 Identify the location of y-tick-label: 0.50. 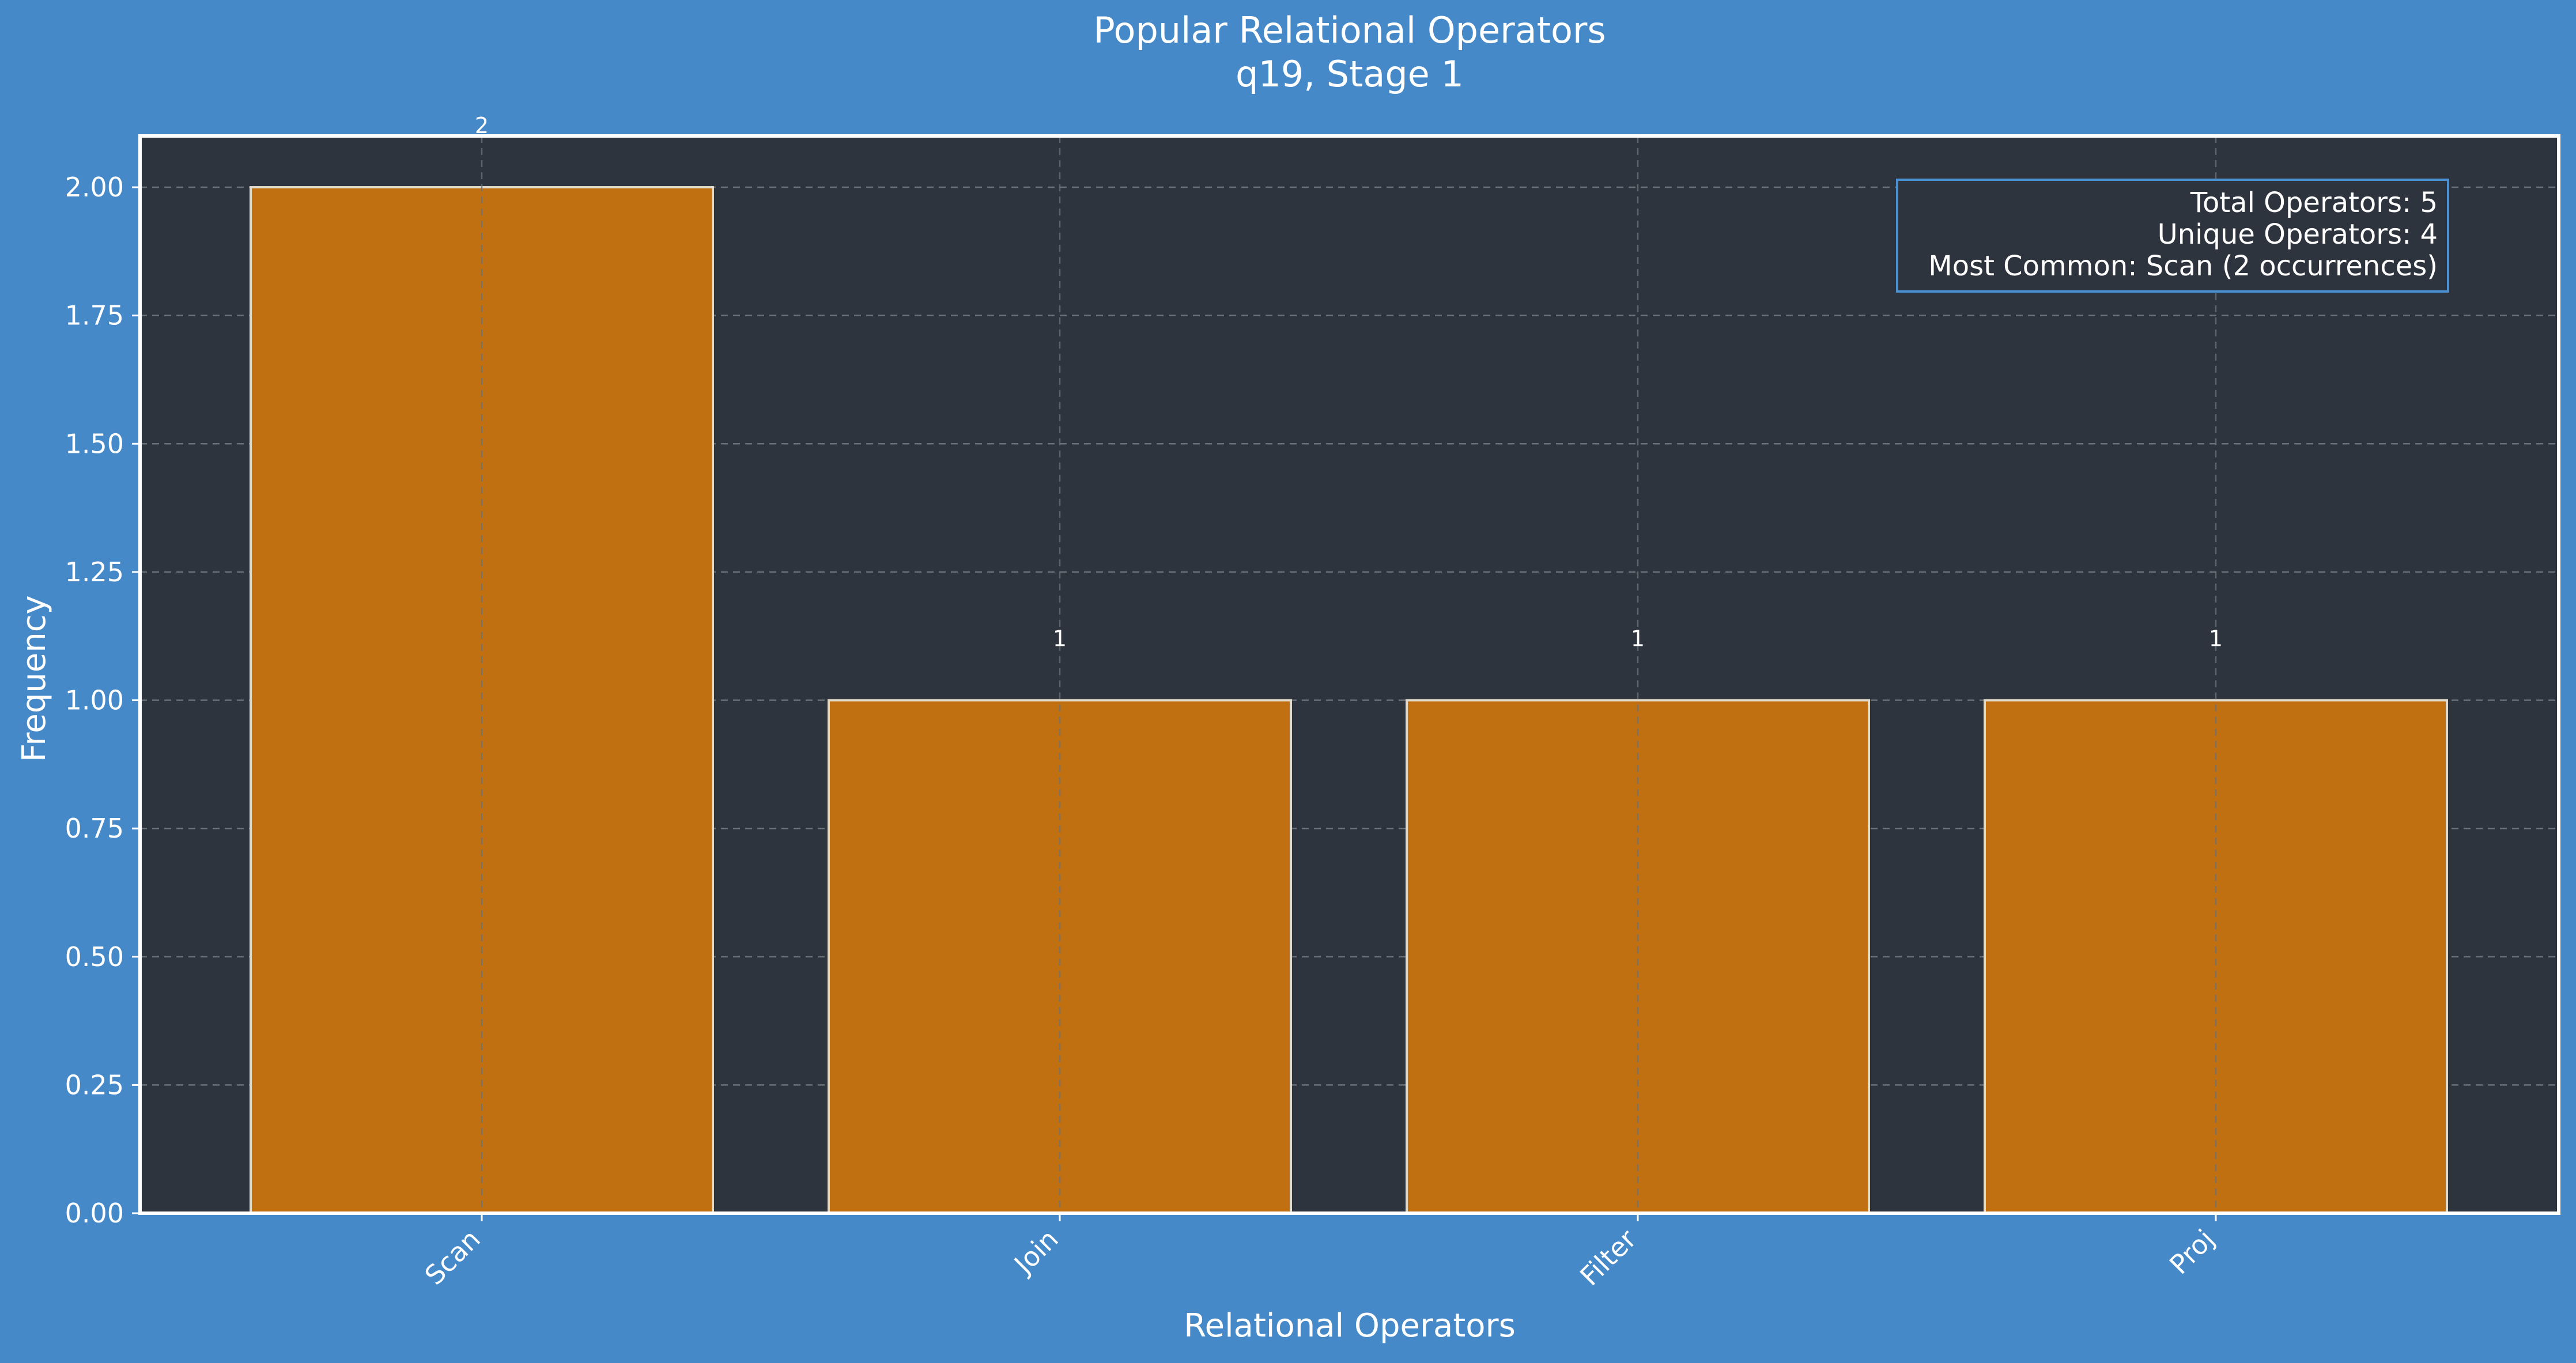
(94, 956).